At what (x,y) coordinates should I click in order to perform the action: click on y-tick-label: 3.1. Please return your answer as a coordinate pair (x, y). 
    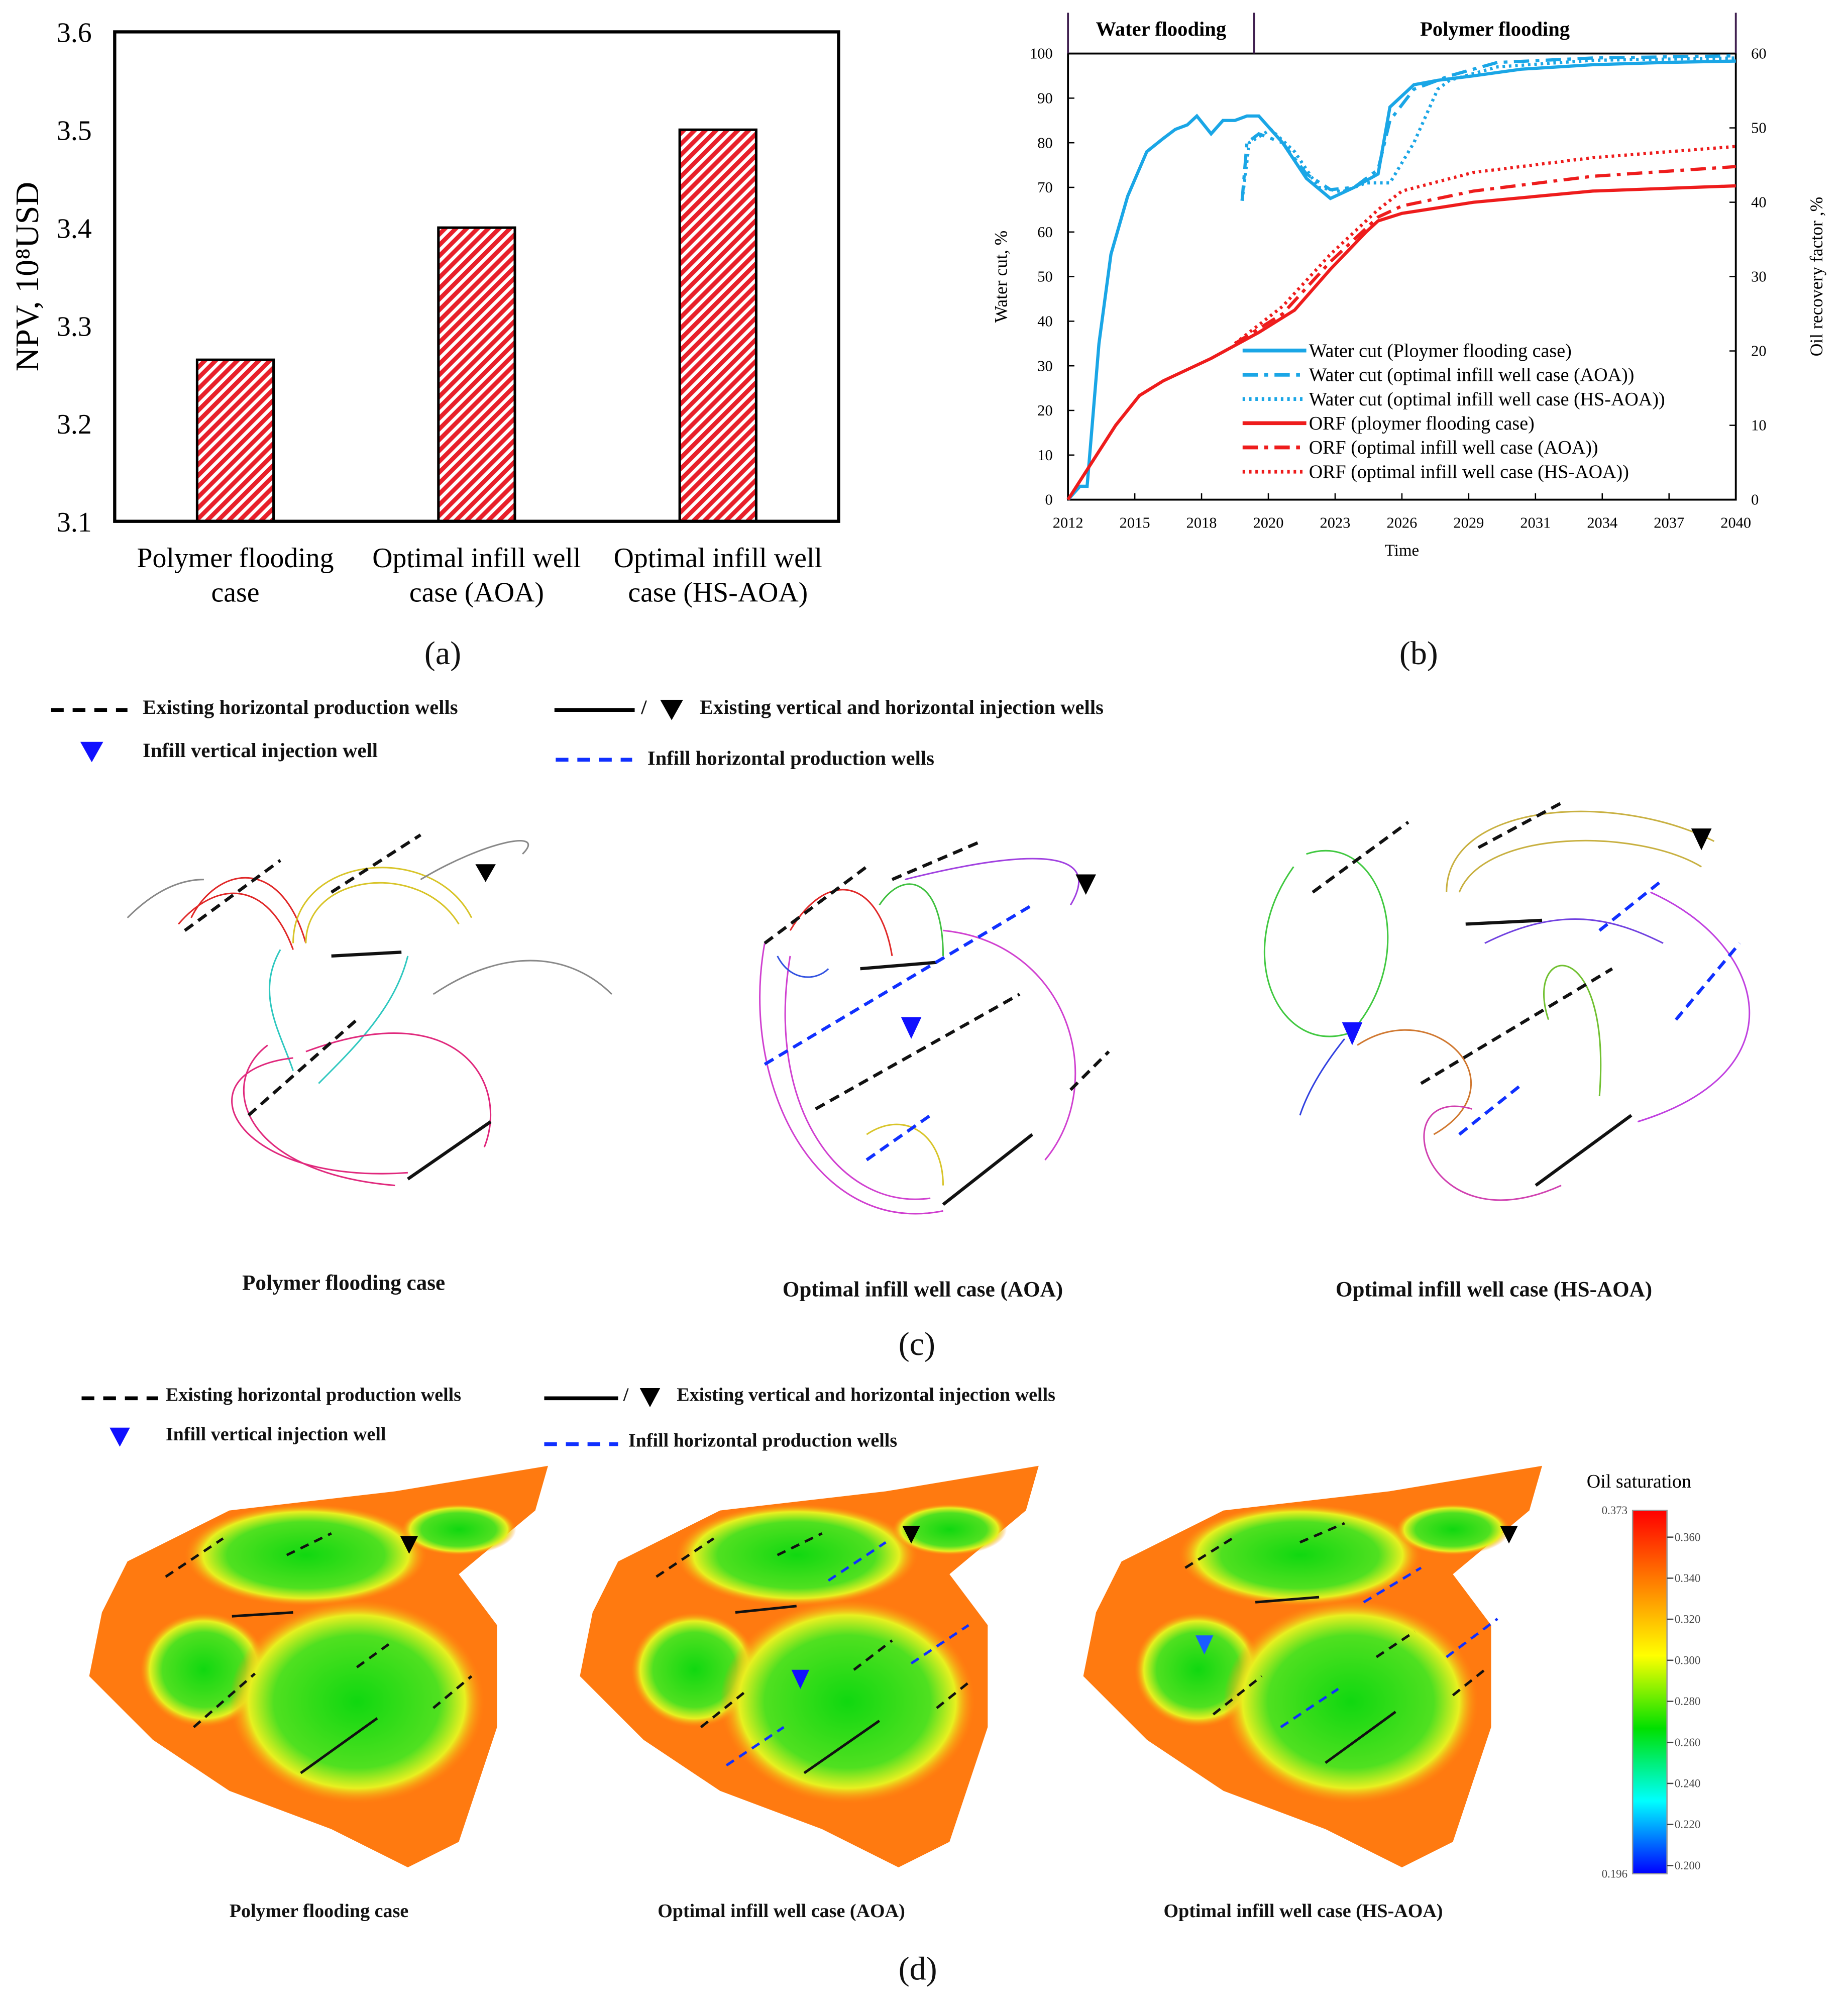
    Looking at the image, I should click on (74, 522).